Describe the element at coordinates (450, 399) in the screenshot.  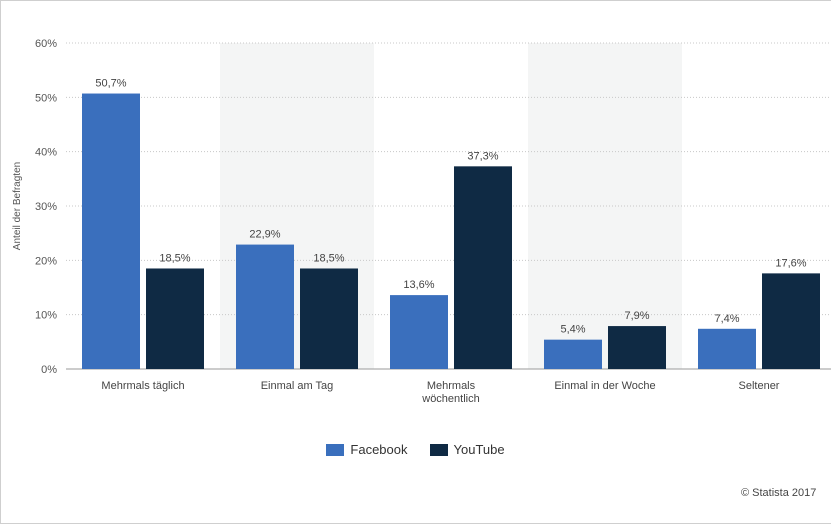
I see `x-category-label: wöchentlich` at that location.